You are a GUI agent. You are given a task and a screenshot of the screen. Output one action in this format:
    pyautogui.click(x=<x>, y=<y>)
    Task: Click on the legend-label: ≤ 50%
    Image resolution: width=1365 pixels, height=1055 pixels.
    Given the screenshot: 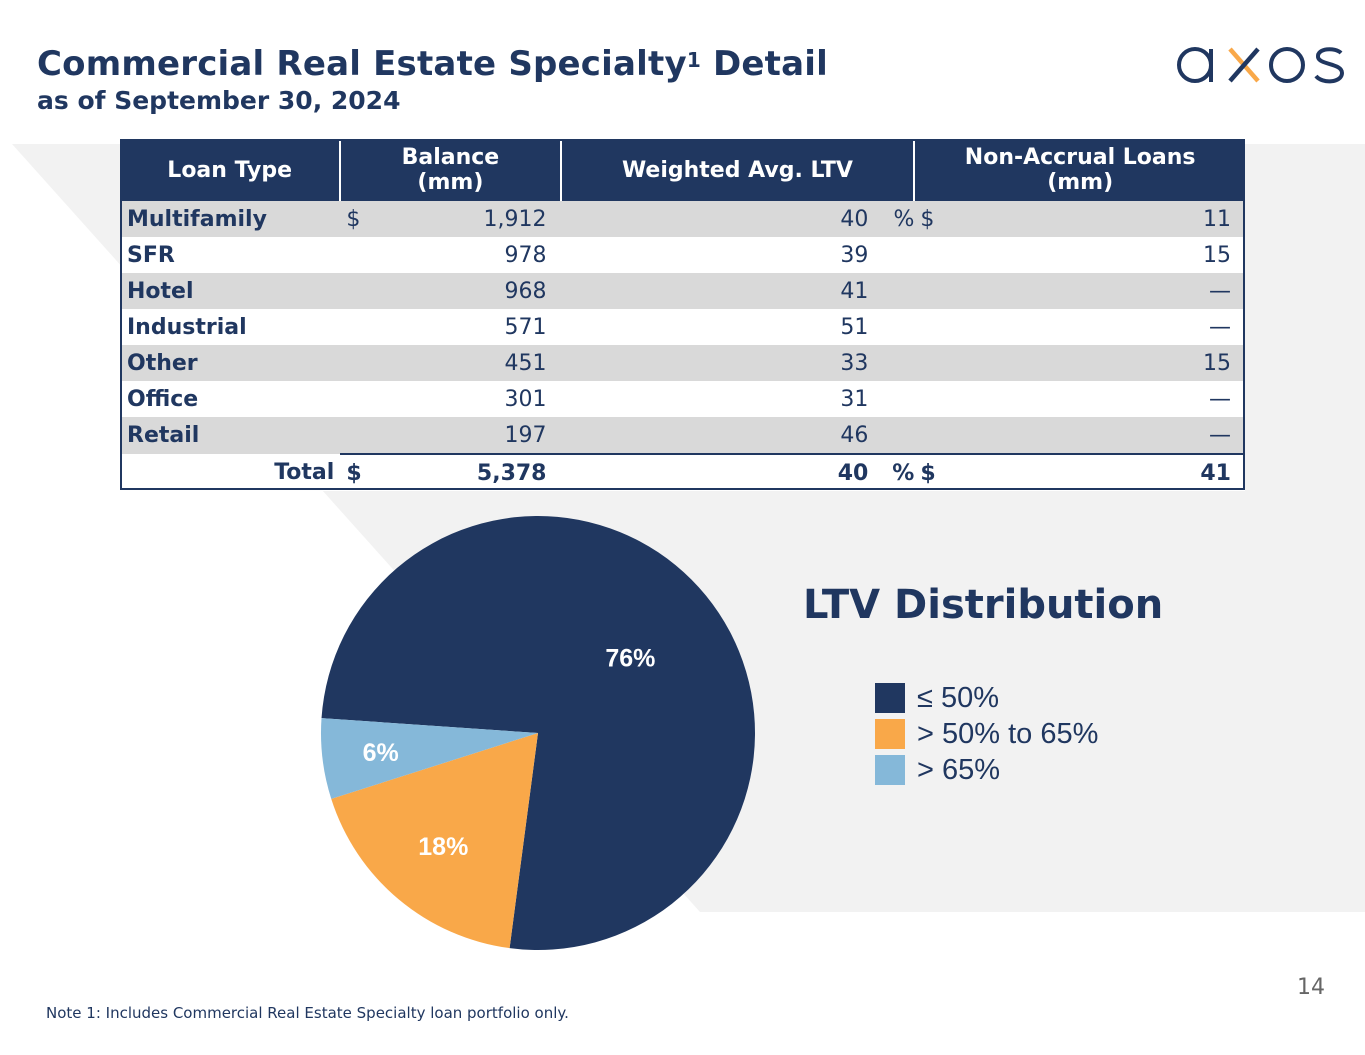 What is the action you would take?
    pyautogui.click(x=958, y=697)
    